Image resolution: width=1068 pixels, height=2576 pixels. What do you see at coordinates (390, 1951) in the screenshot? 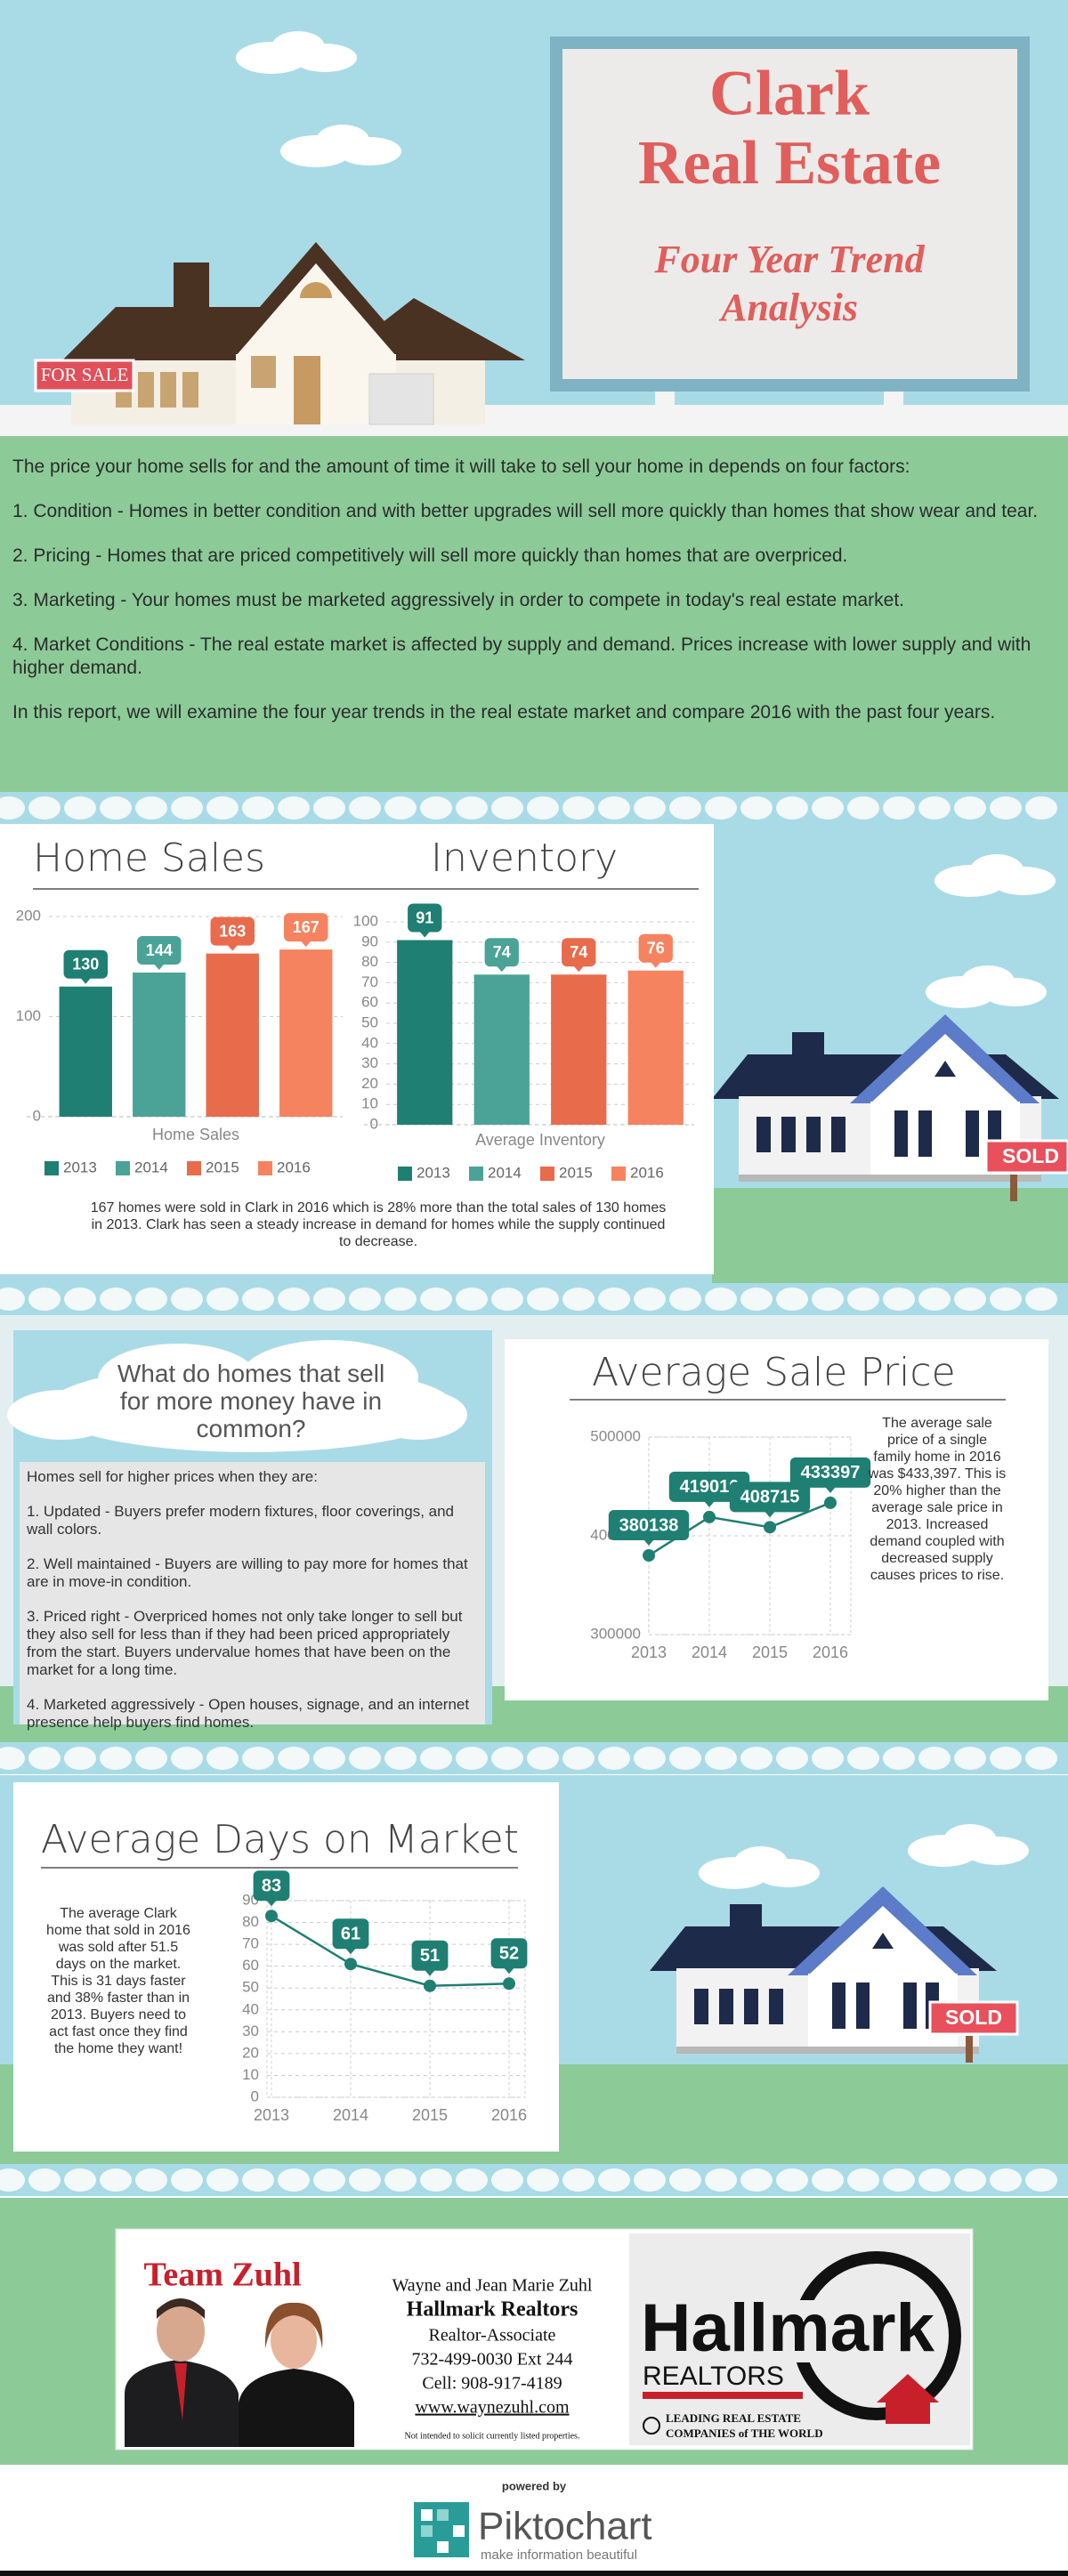
I see `line` at bounding box center [390, 1951].